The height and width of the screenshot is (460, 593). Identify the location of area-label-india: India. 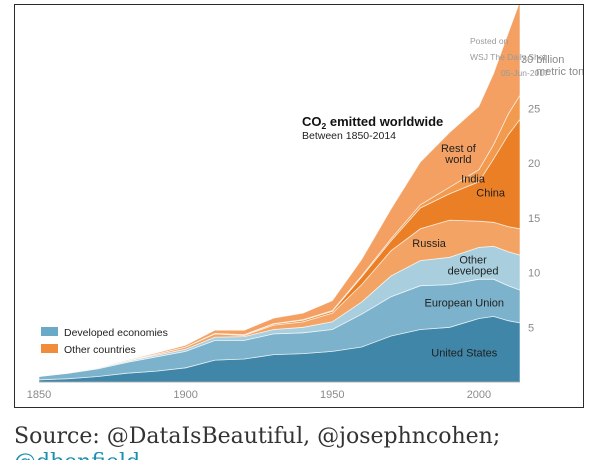
(473, 180).